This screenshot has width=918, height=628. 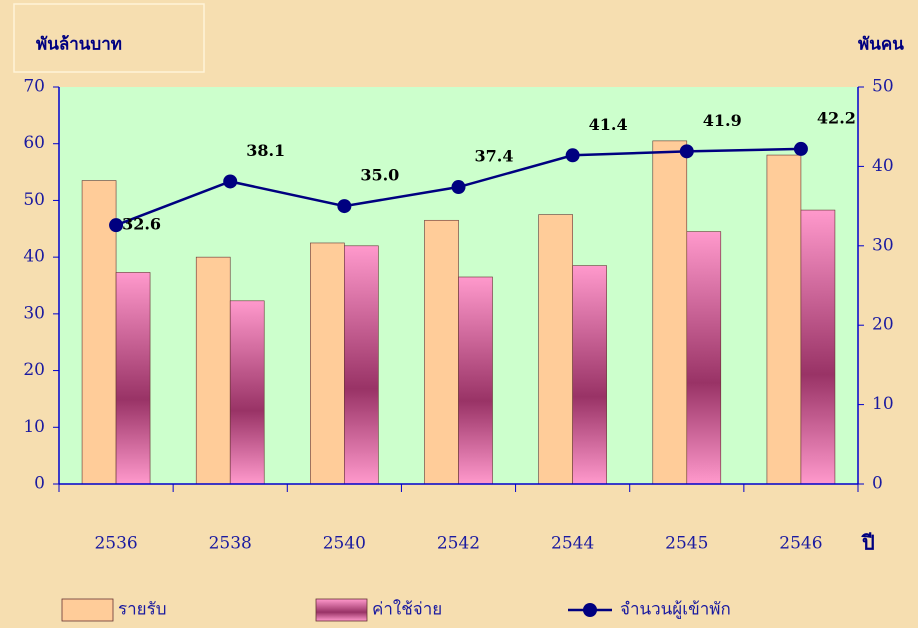 What do you see at coordinates (458, 544) in the screenshot?
I see `x-tick-label: 2542` at bounding box center [458, 544].